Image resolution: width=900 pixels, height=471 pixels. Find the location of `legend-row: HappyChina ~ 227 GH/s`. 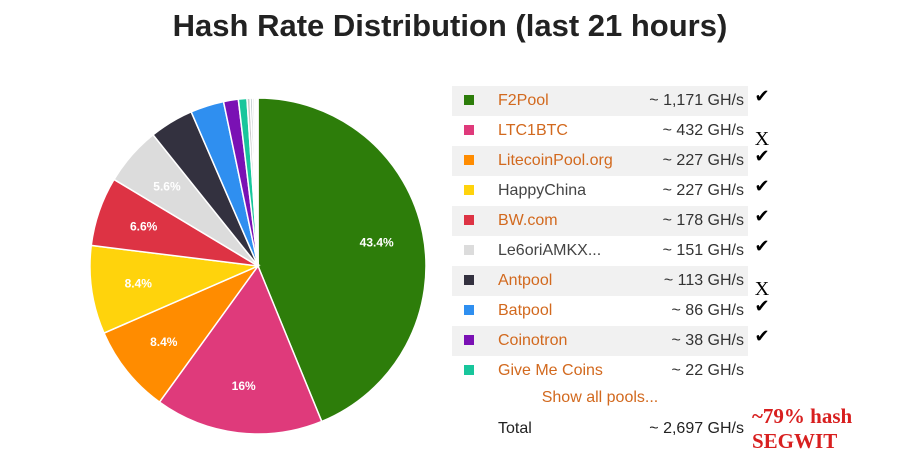

legend-row: HappyChina ~ 227 GH/s is located at coordinates (600, 191).